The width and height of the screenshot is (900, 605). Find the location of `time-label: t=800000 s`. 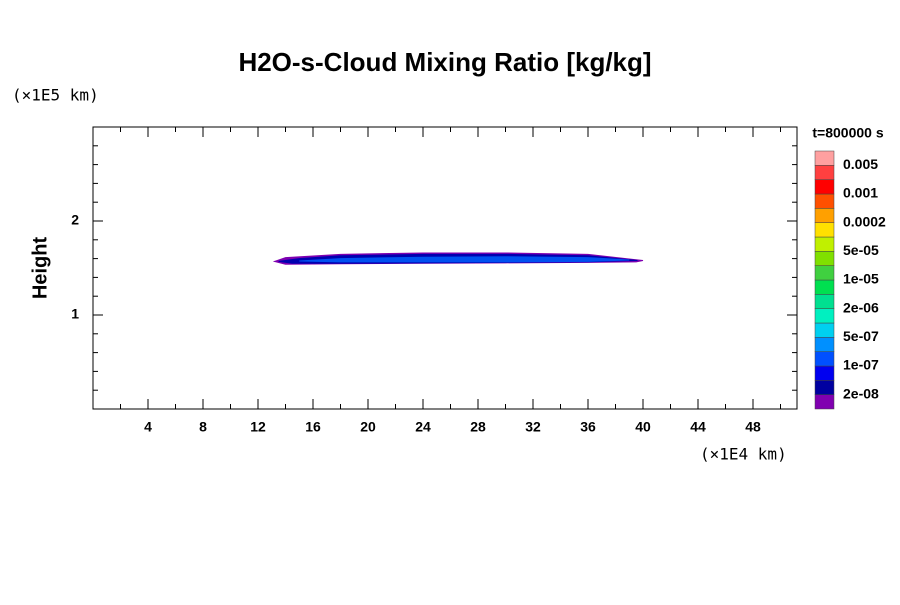

time-label: t=800000 s is located at coordinates (847, 133).